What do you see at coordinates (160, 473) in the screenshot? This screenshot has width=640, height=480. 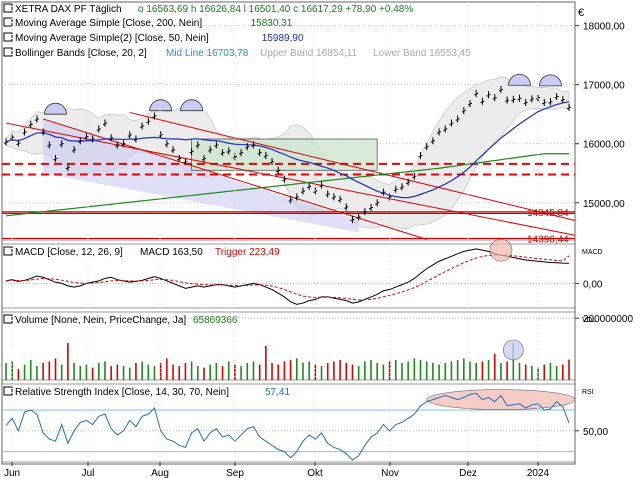 I see `x-tick-label: Aug` at bounding box center [160, 473].